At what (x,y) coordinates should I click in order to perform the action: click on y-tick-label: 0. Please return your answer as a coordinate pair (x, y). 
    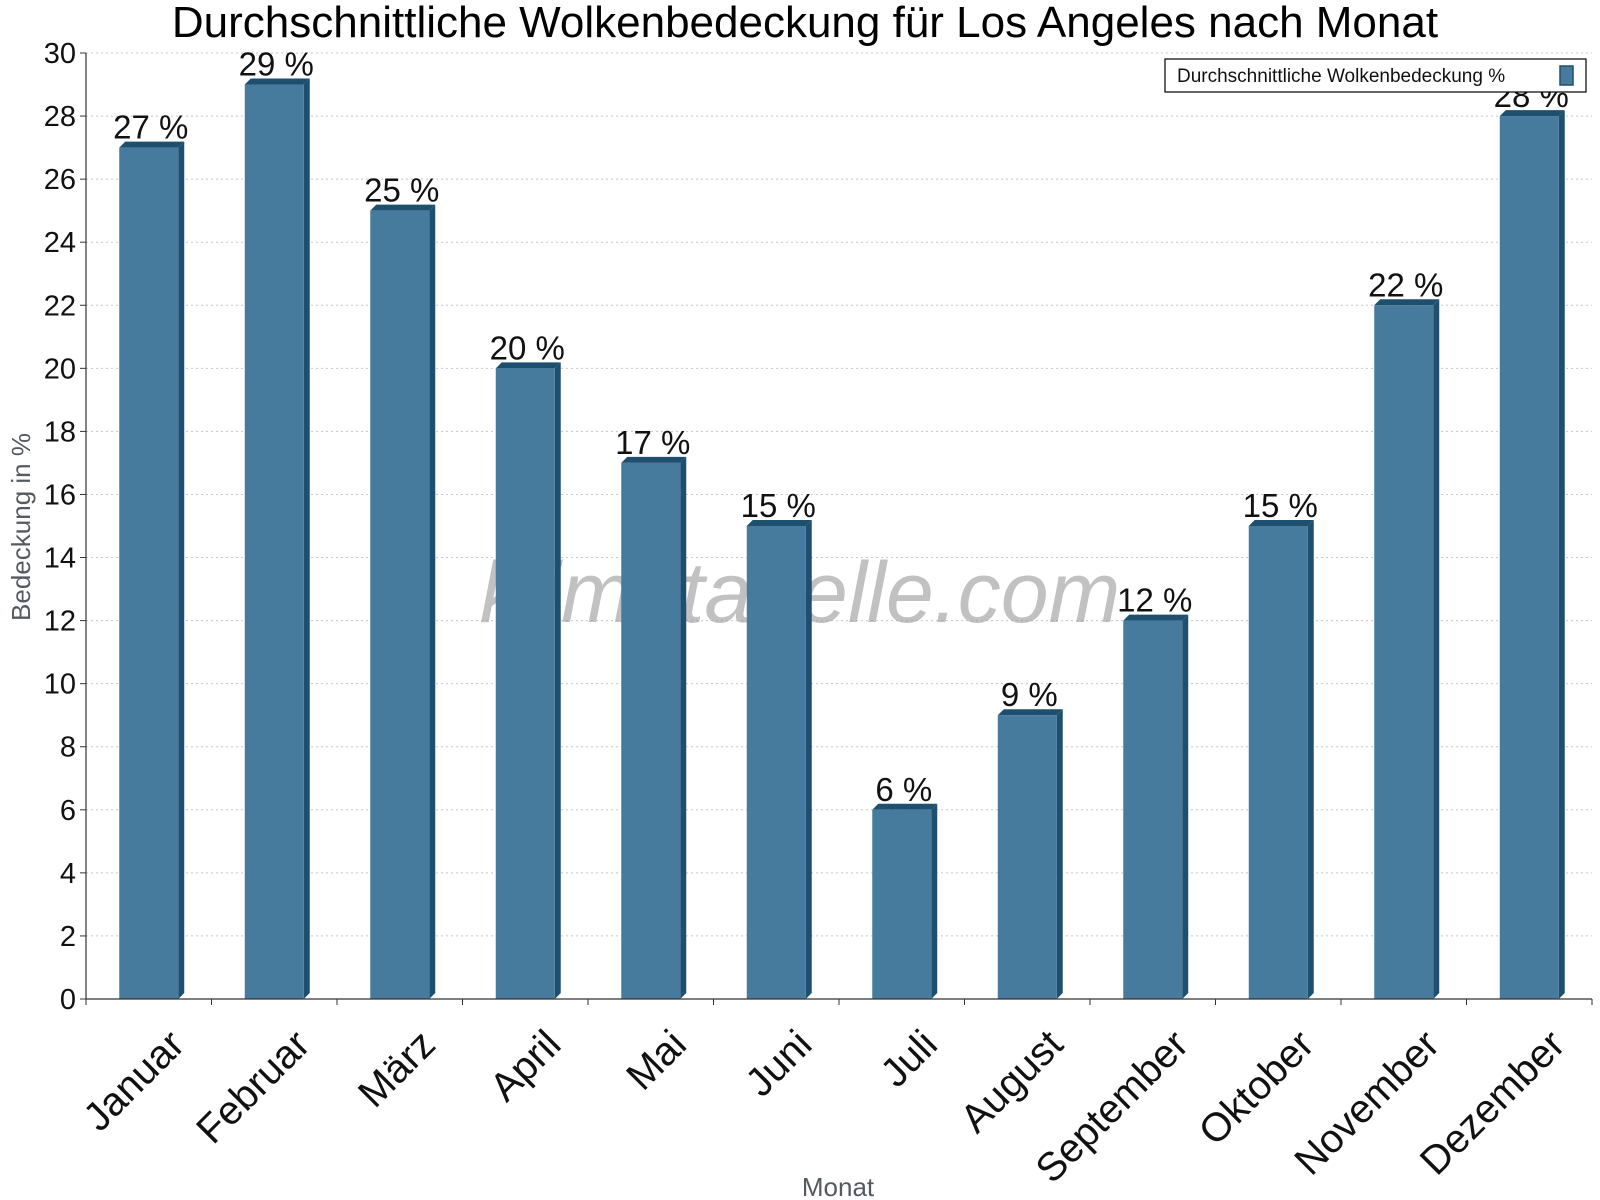
    Looking at the image, I should click on (68, 1000).